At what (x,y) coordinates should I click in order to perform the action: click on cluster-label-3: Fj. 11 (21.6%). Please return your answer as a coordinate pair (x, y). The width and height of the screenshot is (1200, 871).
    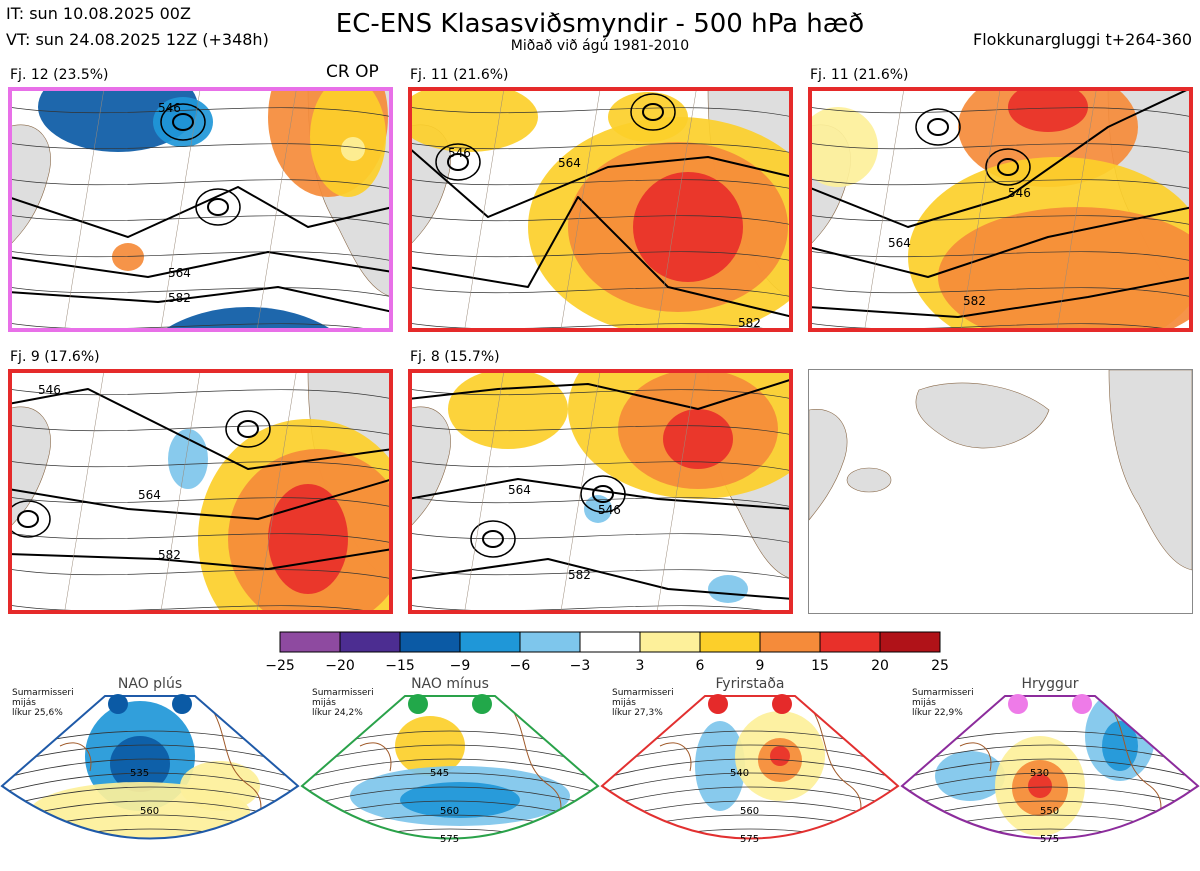
    Looking at the image, I should click on (859, 75).